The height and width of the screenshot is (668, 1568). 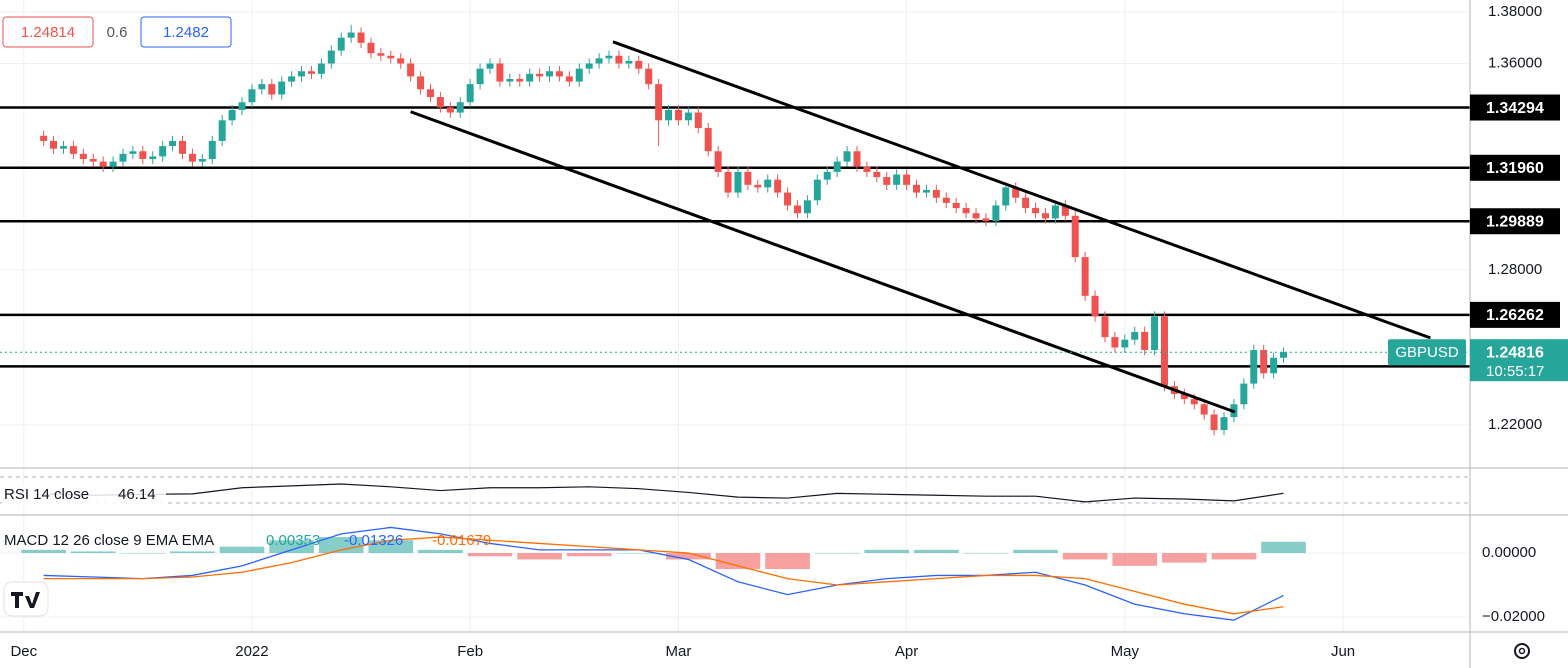 I want to click on level-label: 1.34294, so click(x=1515, y=108).